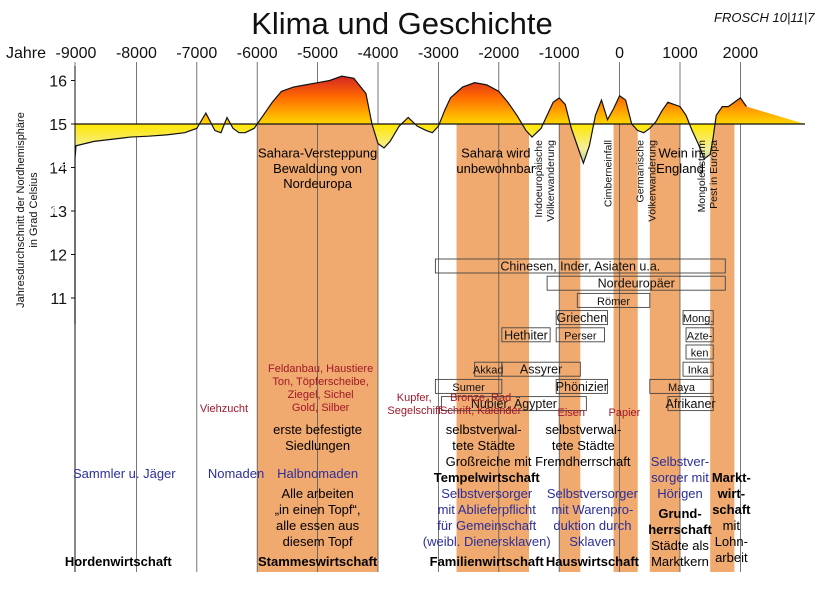 This screenshot has width=825, height=589. I want to click on x-tick-label: -8000, so click(136, 53).